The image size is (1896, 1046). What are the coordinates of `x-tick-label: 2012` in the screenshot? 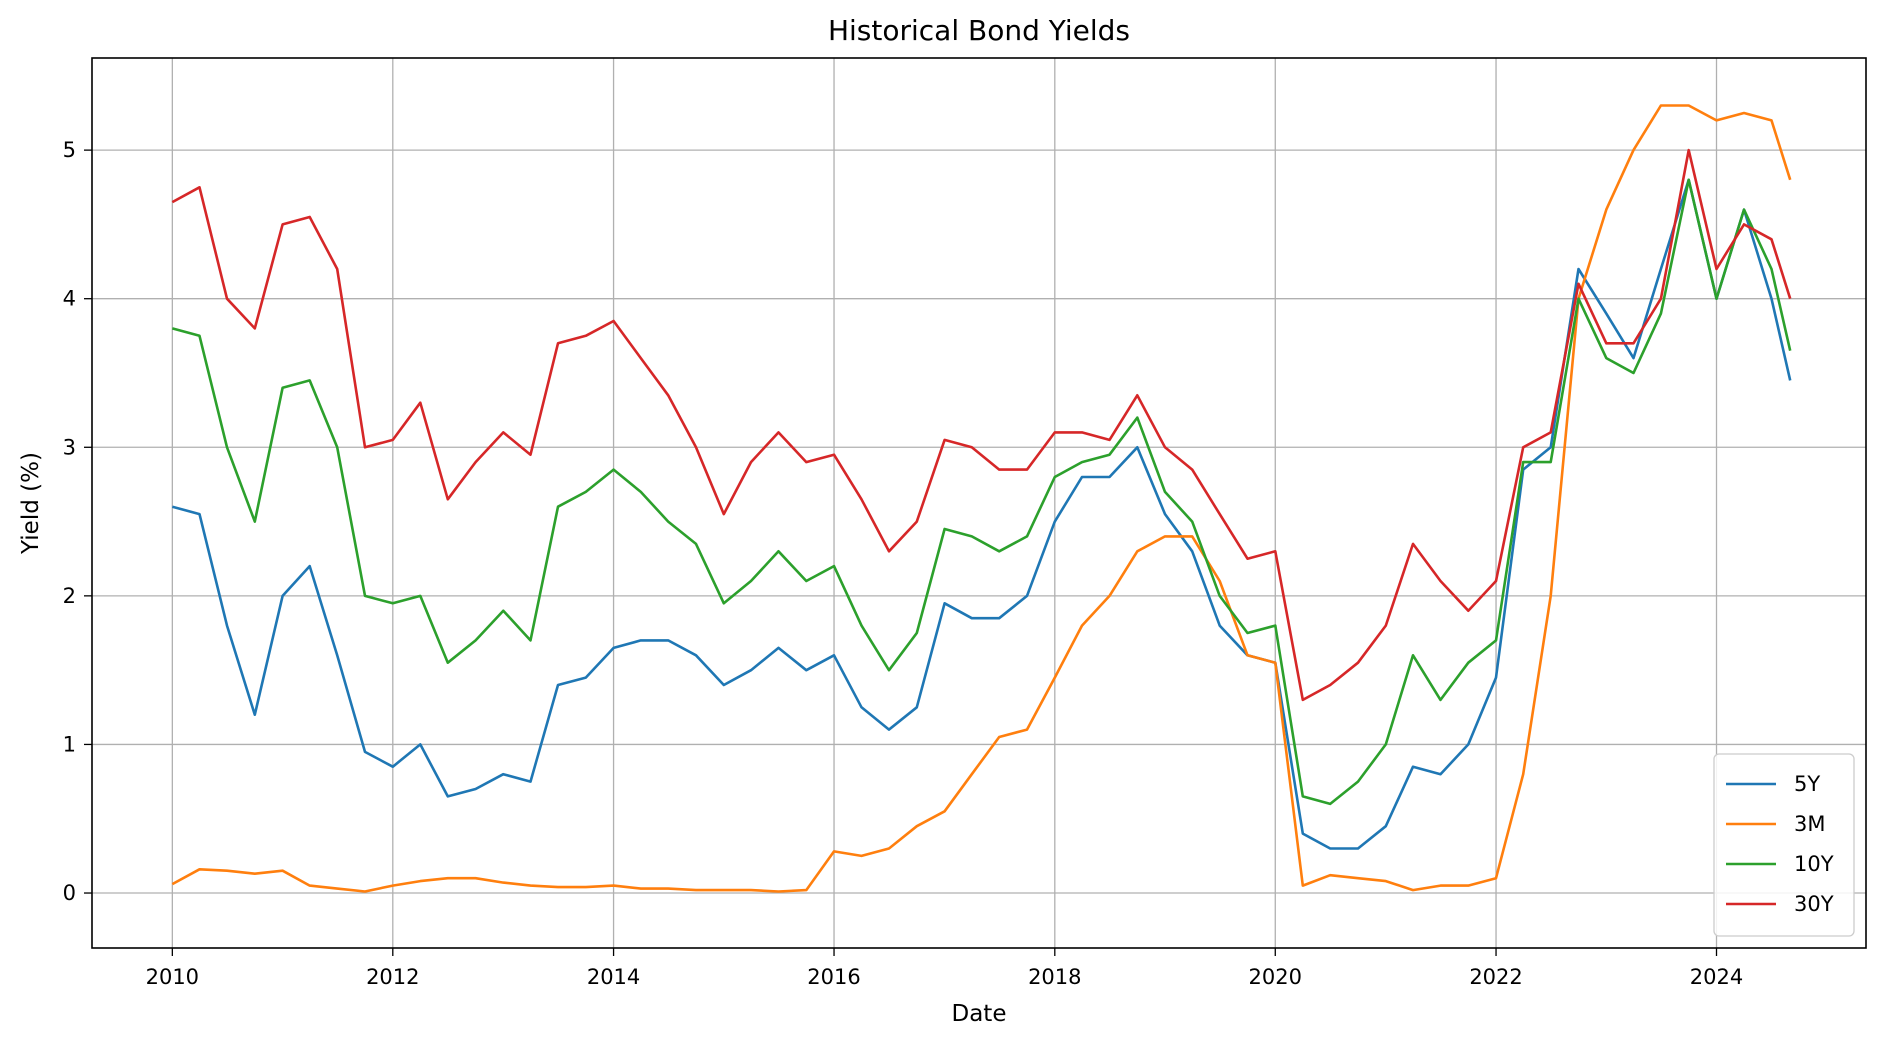 It's located at (392, 977).